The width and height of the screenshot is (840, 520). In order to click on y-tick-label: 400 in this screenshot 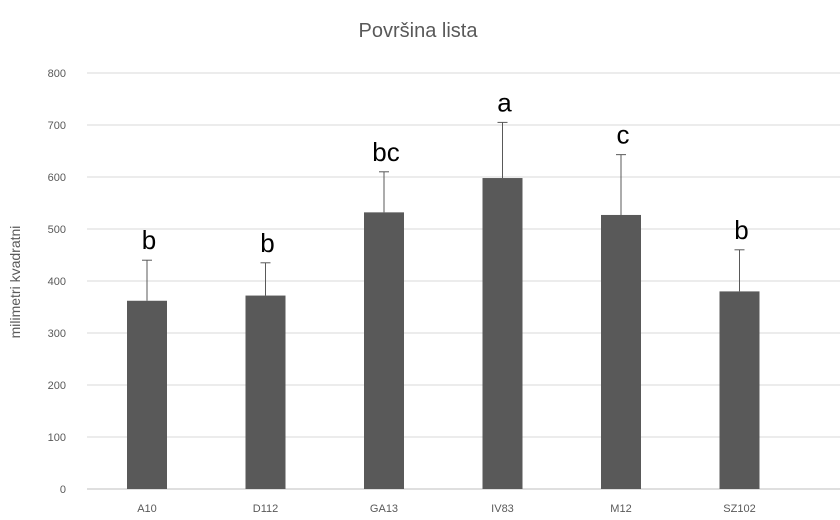, I will do `click(57, 282)`.